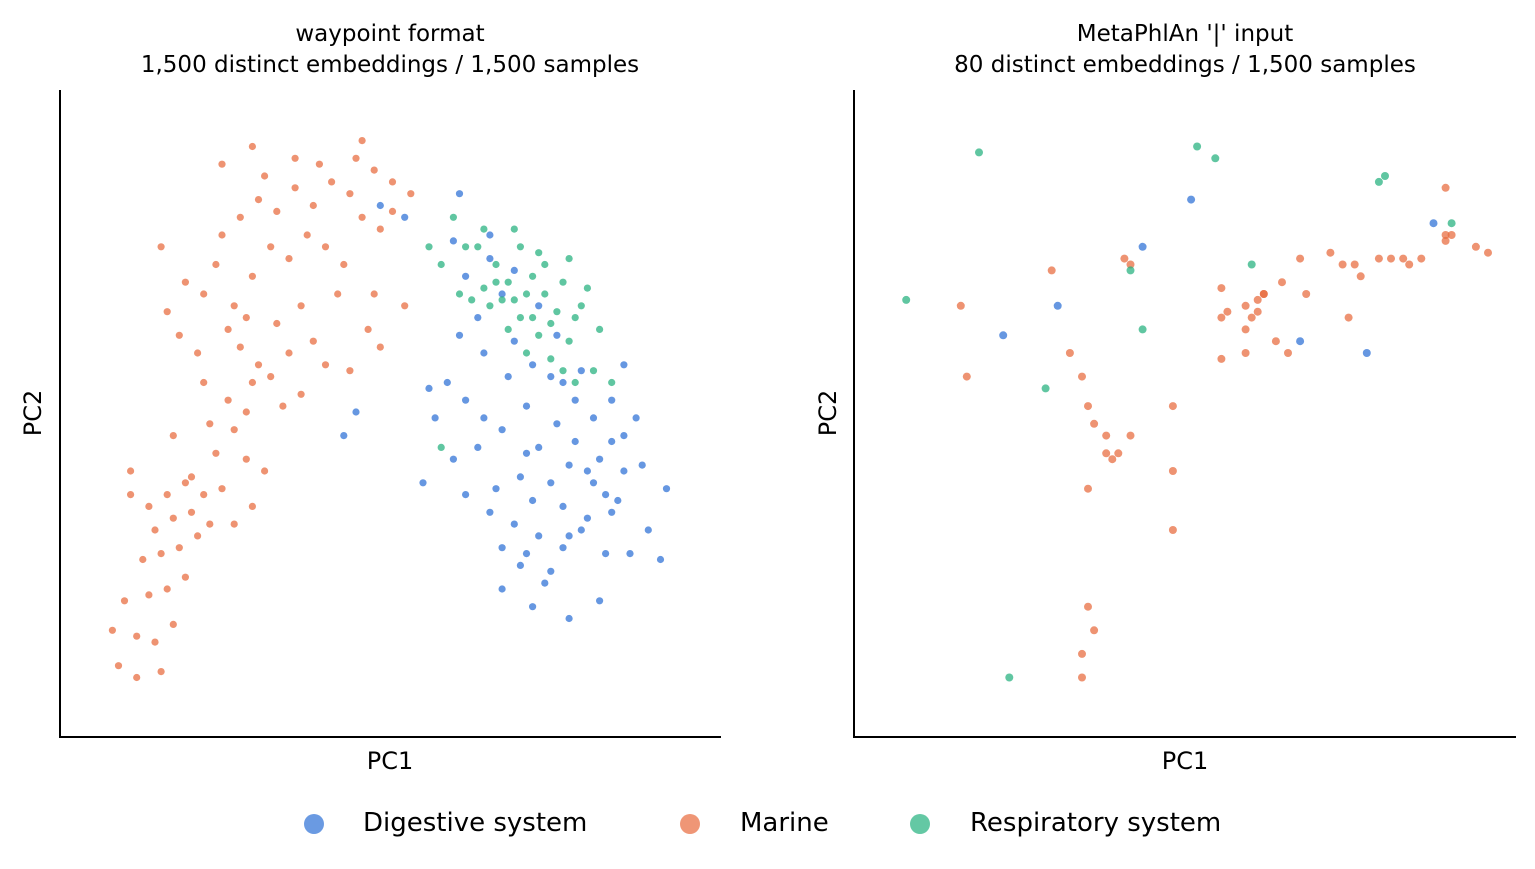  I want to click on legend-marker-marine, so click(690, 824).